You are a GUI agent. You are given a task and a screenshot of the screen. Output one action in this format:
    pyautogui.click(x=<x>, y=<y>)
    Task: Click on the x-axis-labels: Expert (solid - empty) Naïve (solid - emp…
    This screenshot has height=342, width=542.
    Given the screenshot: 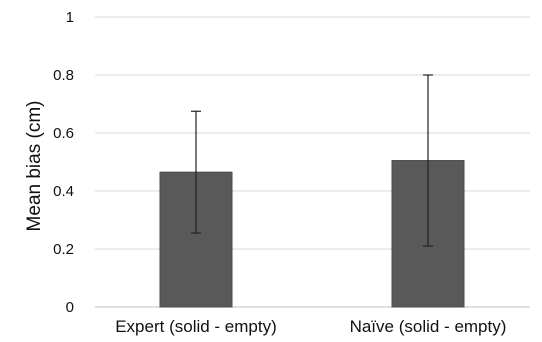 What is the action you would take?
    pyautogui.click(x=310, y=326)
    